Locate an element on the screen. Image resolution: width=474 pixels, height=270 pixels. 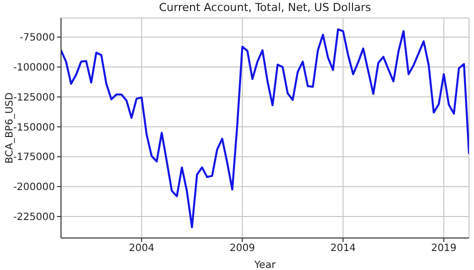
y-tick-label: -225000 is located at coordinates (34, 218).